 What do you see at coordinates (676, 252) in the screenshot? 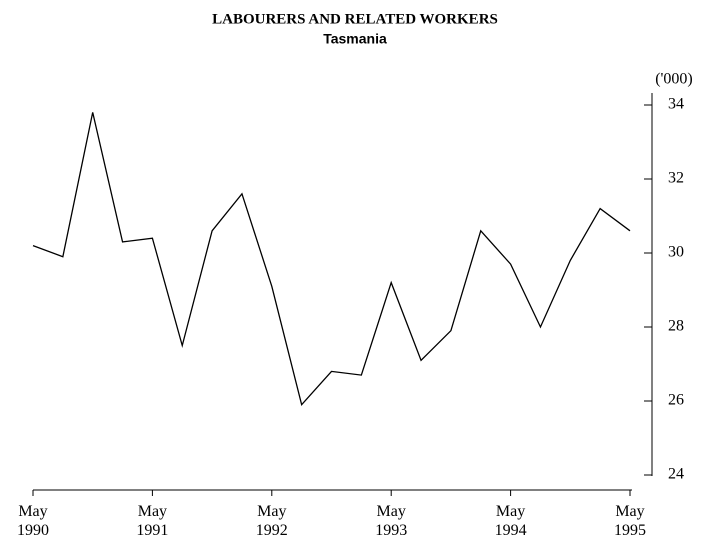
I see `y-tick-label: 30` at bounding box center [676, 252].